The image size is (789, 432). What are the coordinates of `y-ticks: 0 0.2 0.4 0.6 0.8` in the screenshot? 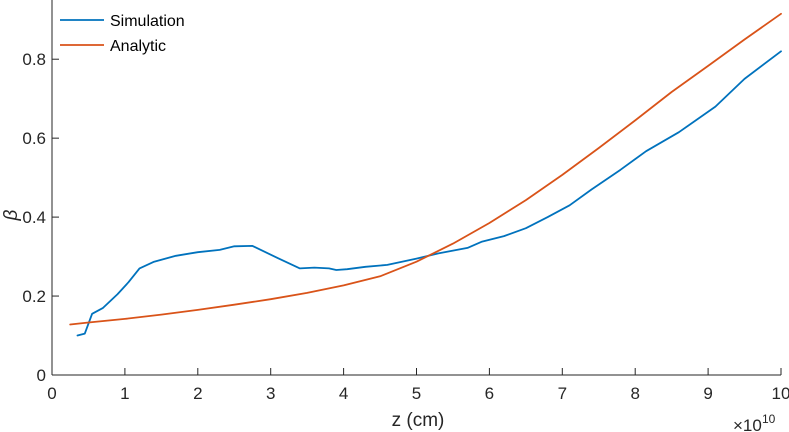 It's located at (40, 217).